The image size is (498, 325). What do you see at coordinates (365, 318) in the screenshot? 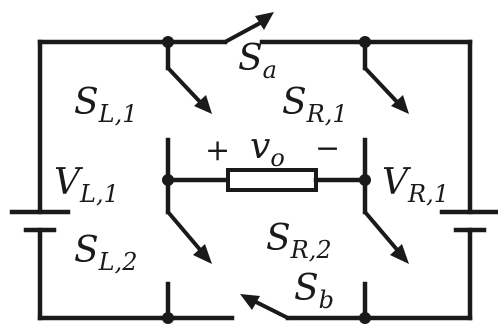
I see `node-bottom-right` at bounding box center [365, 318].